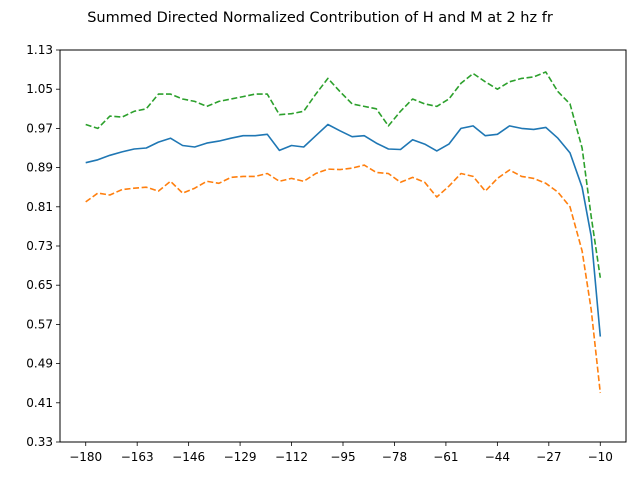 Image resolution: width=640 pixels, height=480 pixels. I want to click on y-tick-label: 0.97, so click(39, 128).